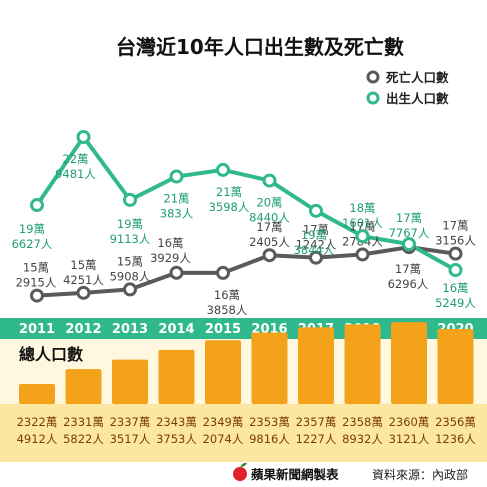  Describe the element at coordinates (408, 269) in the screenshot. I see `data-label-death-2019-top: 17萬` at that location.